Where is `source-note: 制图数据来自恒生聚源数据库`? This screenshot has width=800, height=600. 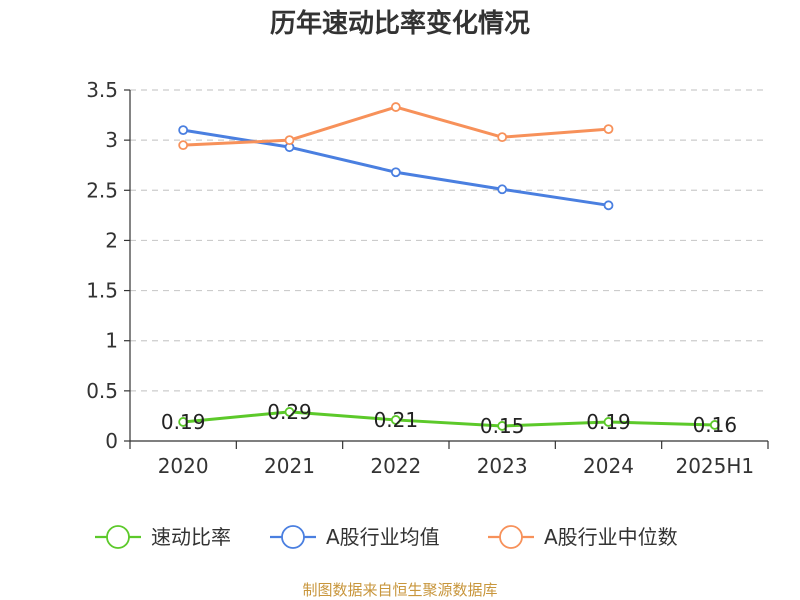
source-note: 制图数据来自恒生聚源数据库 is located at coordinates (399, 590).